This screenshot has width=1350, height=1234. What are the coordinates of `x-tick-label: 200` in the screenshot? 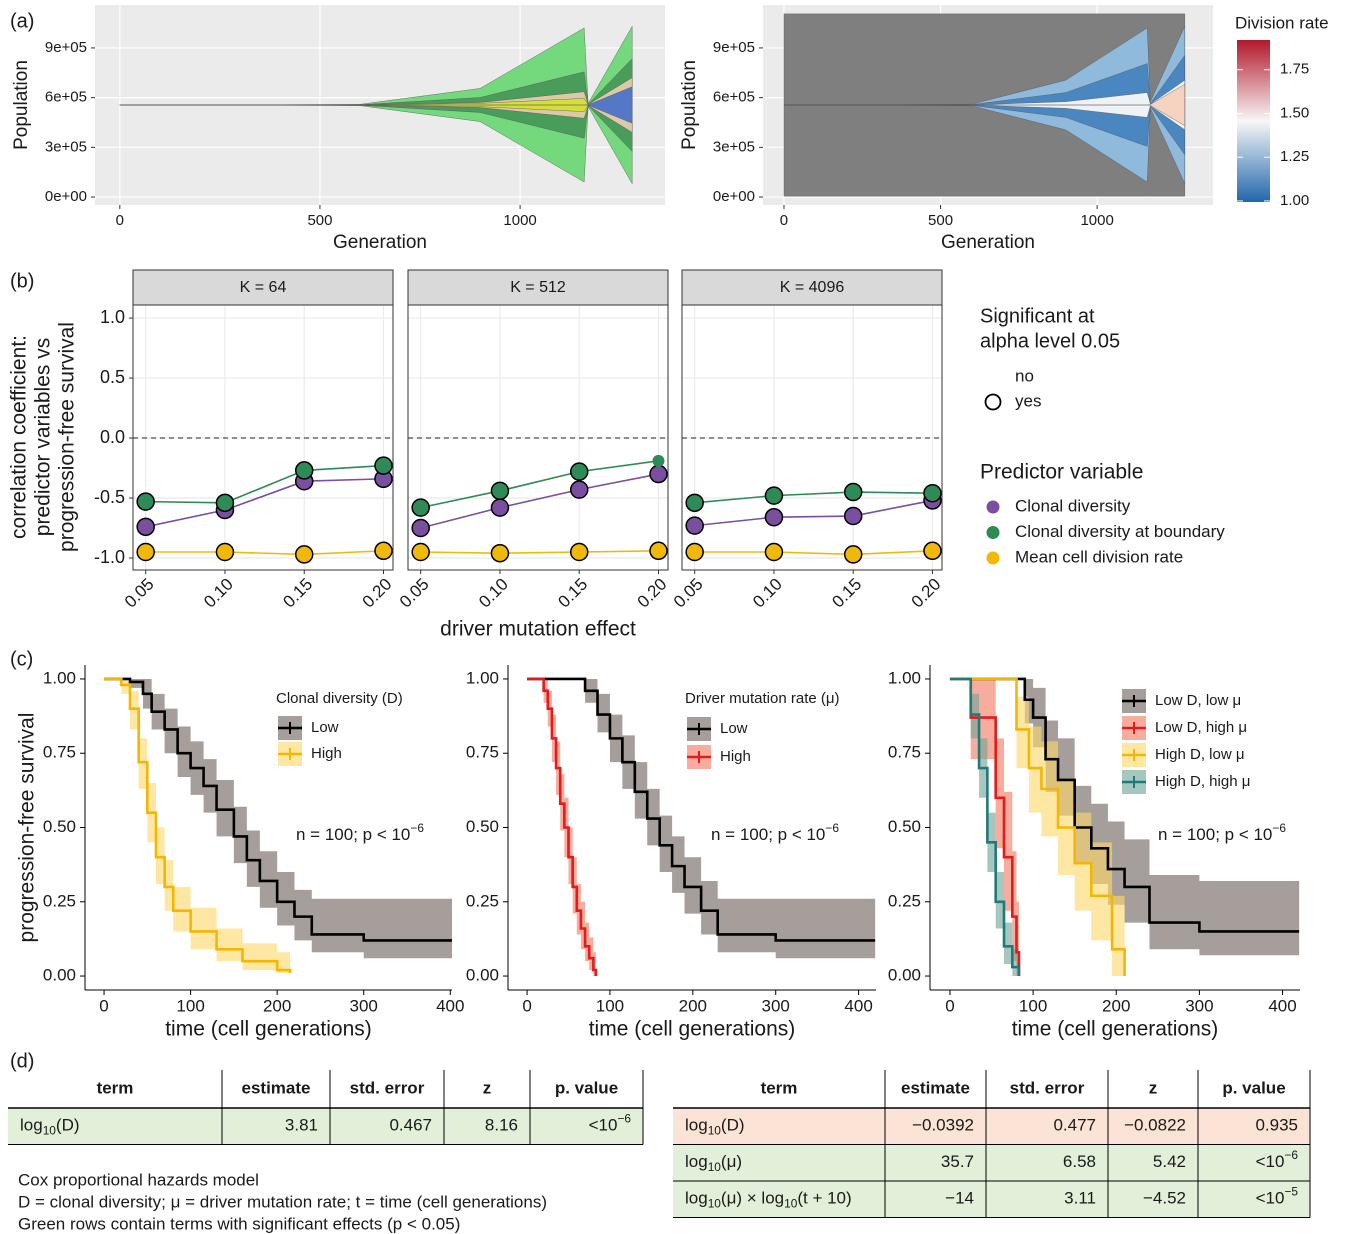 It's located at (693, 1005).